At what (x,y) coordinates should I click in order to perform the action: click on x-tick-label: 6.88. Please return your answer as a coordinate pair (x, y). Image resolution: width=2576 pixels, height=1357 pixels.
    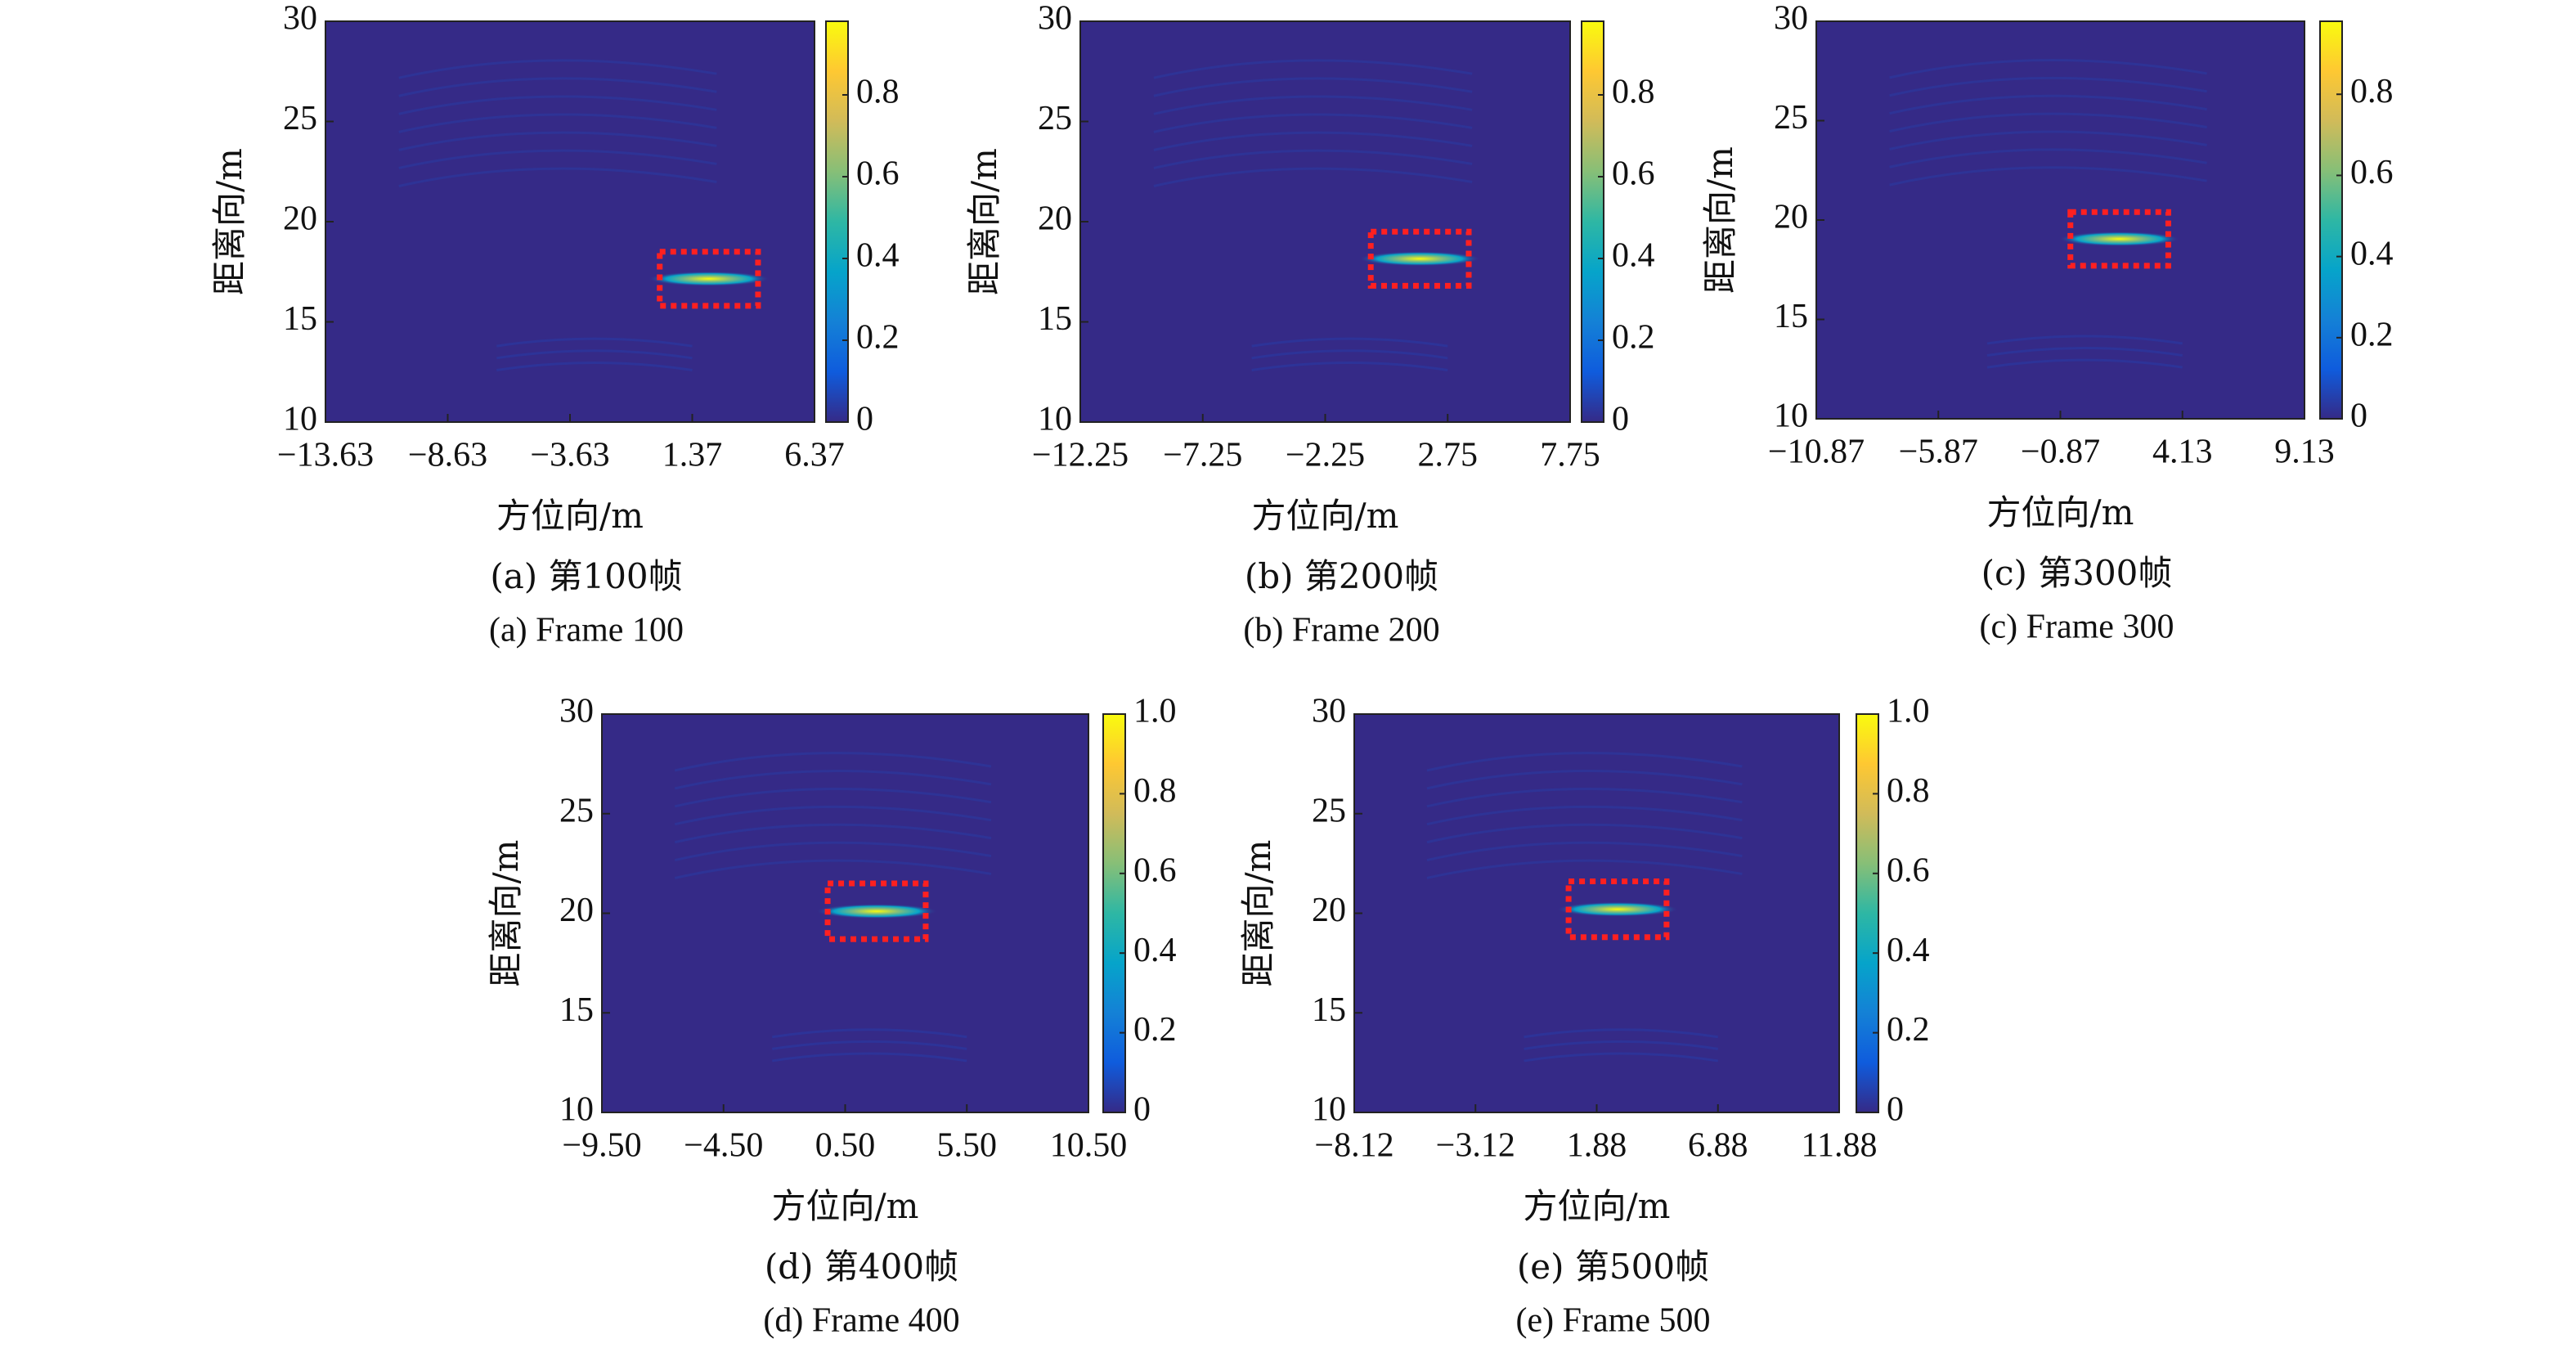
    Looking at the image, I should click on (1718, 1146).